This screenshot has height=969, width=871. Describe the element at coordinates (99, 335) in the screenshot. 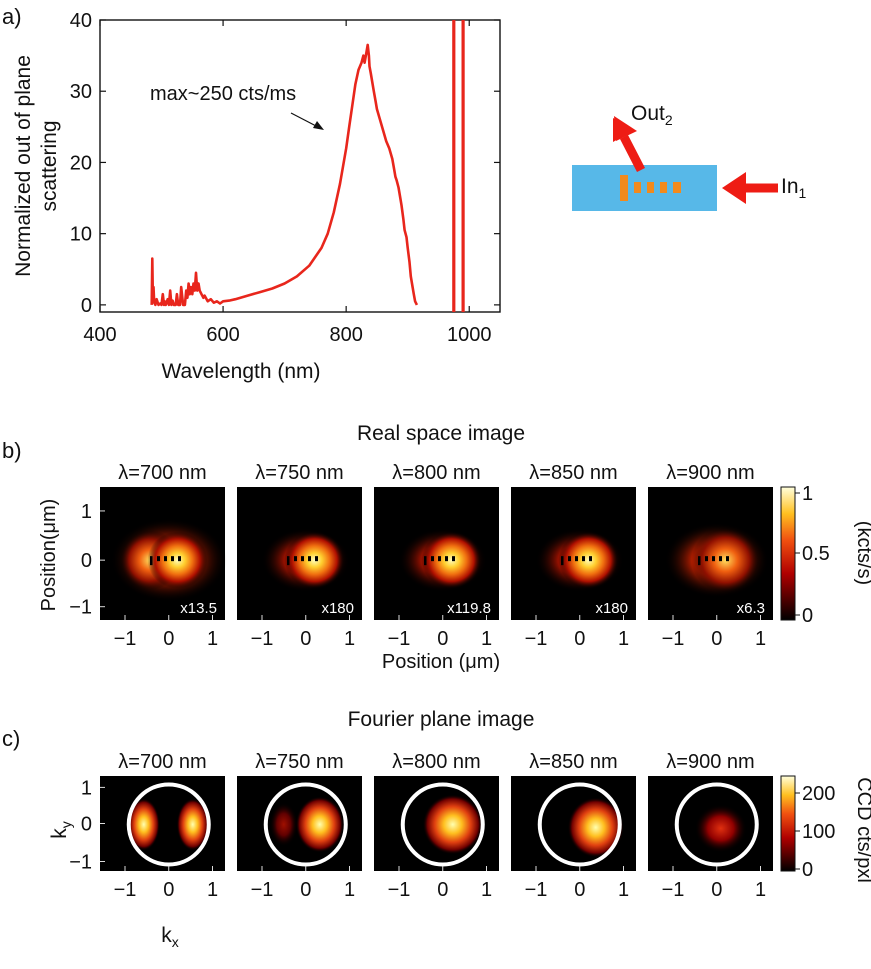

I see `spectrum-xtick-label: 400` at that location.